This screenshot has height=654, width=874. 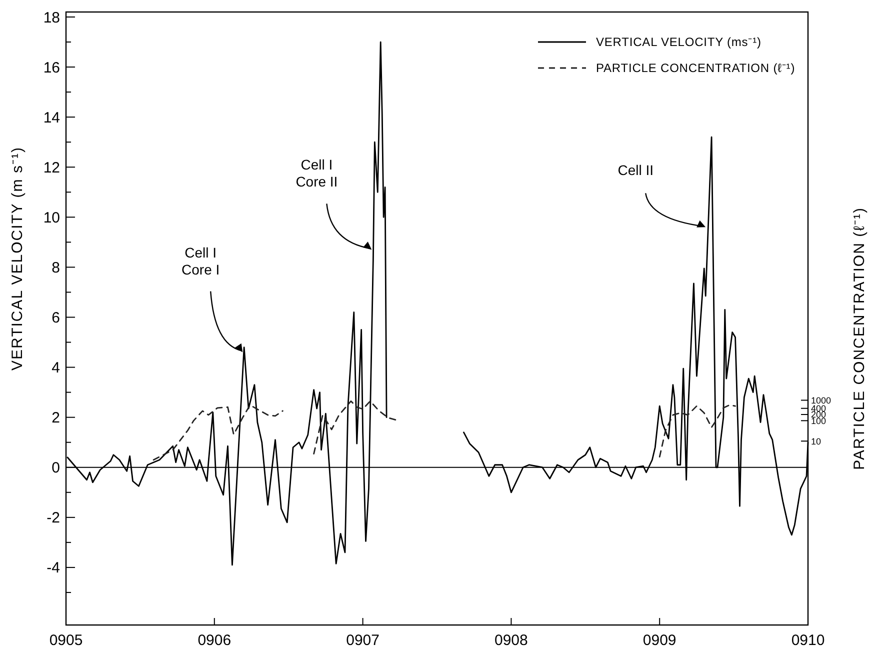 What do you see at coordinates (317, 173) in the screenshot?
I see `annotation: Cell I Core II` at bounding box center [317, 173].